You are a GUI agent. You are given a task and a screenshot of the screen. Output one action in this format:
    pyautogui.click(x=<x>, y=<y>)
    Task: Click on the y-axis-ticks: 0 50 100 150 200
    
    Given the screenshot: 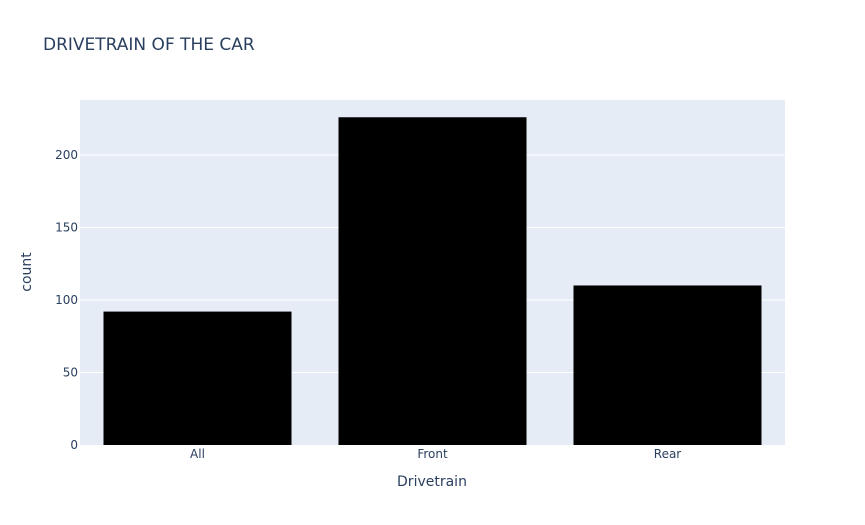 What is the action you would take?
    pyautogui.click(x=66, y=300)
    